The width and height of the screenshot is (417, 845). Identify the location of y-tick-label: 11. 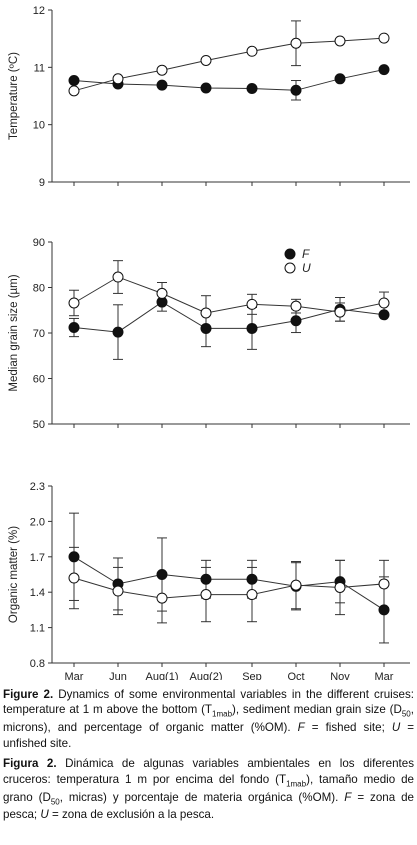
(39, 68).